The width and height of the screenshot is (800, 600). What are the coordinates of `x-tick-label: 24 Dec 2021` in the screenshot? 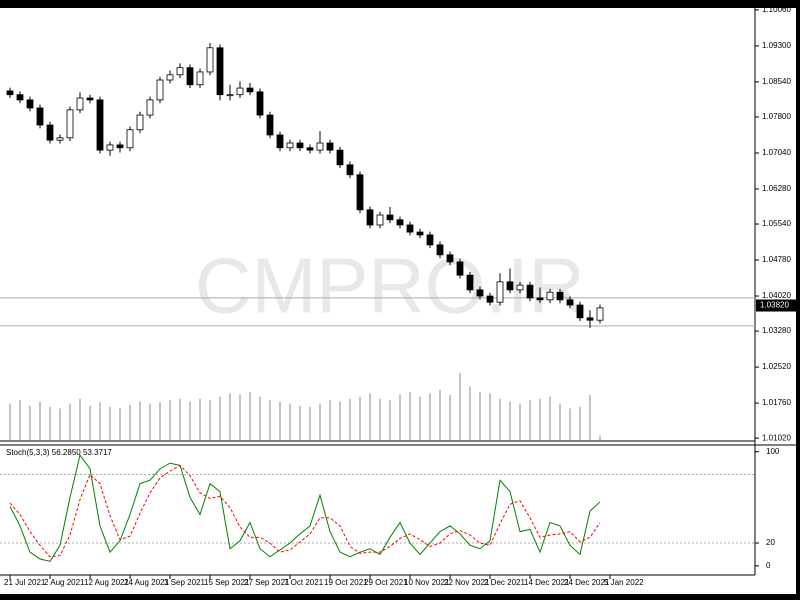 It's located at (587, 582).